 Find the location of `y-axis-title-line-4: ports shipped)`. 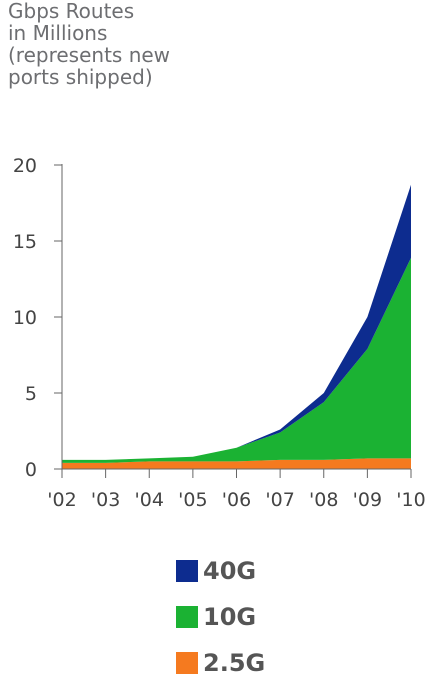

y-axis-title-line-4: ports shipped) is located at coordinates (80, 77).